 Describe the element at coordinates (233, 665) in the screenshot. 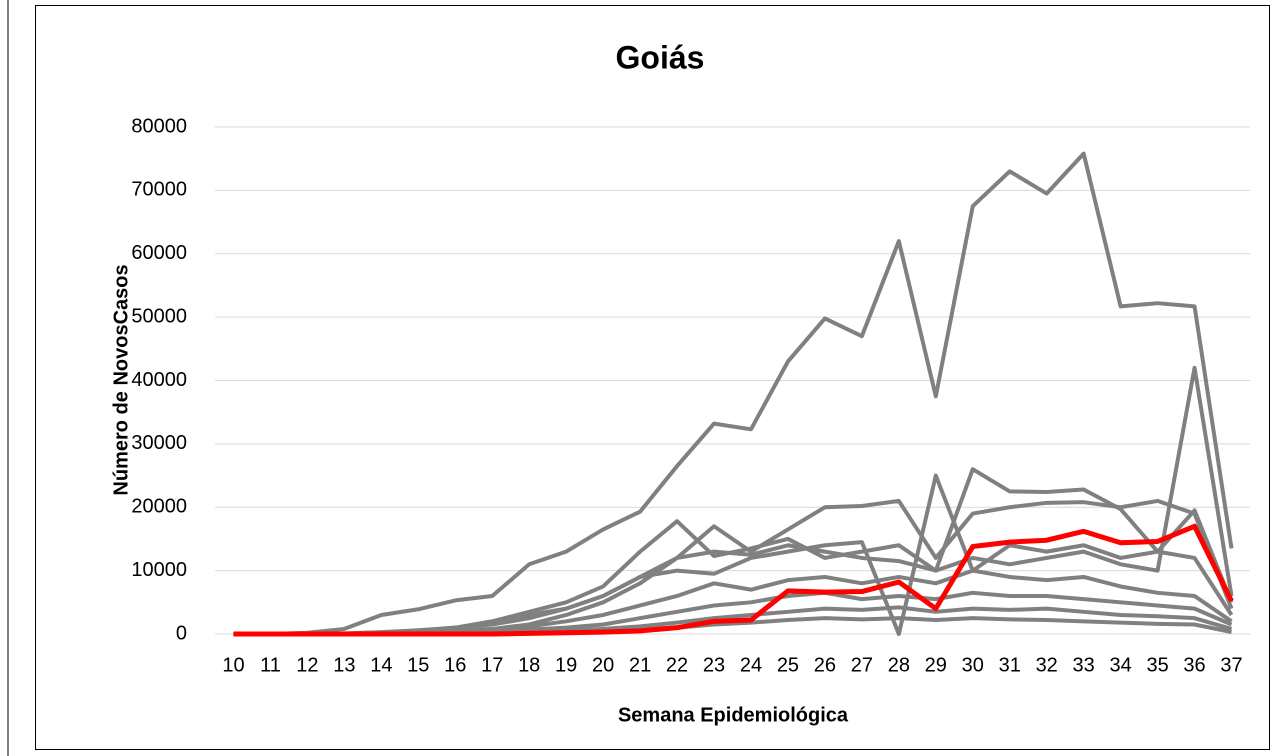

I see `x-tick-label: 10` at that location.